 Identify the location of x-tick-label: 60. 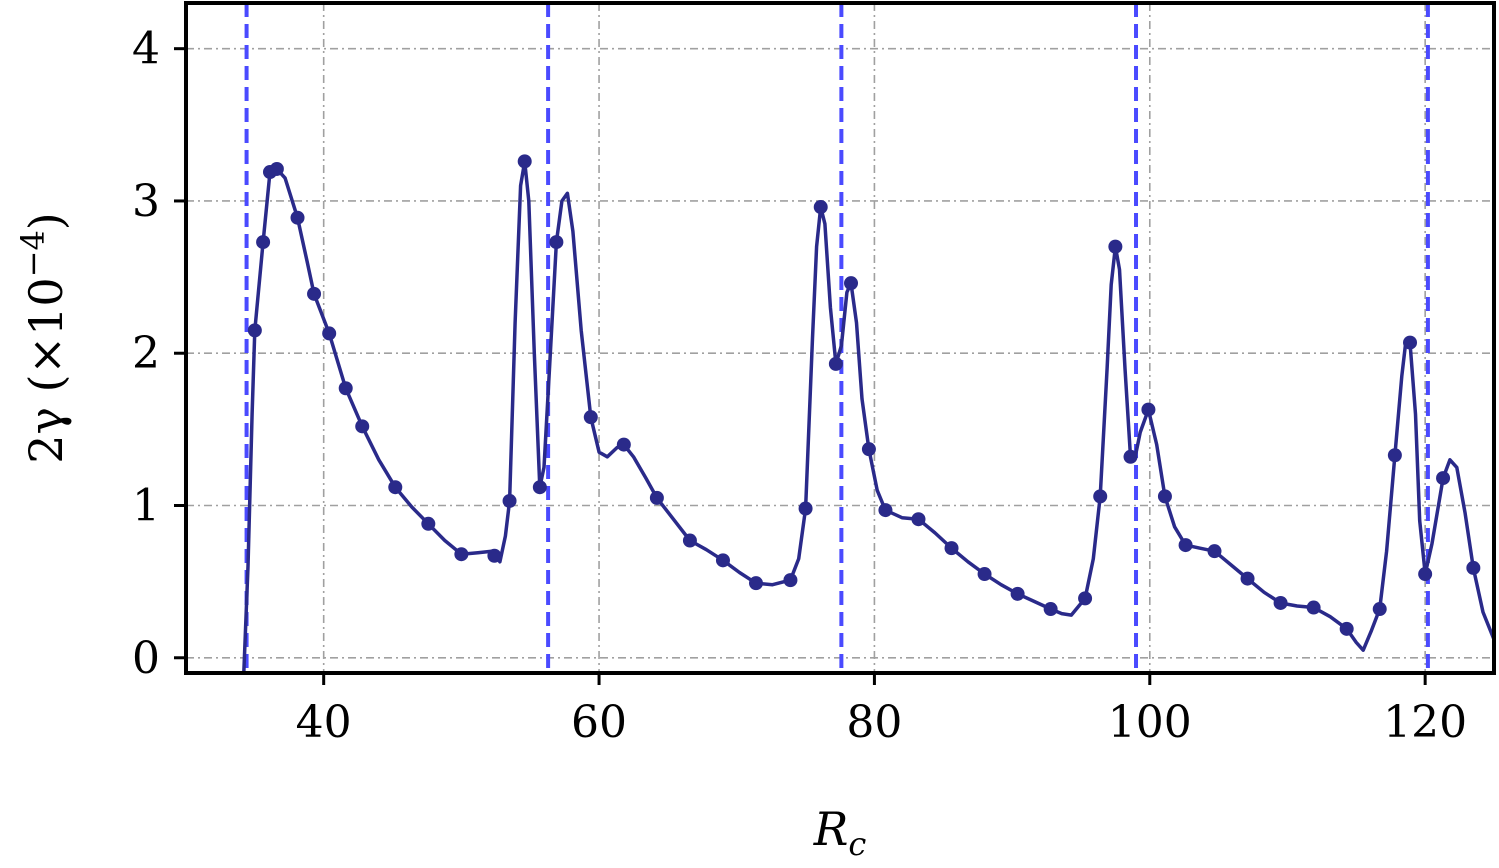
(599, 722).